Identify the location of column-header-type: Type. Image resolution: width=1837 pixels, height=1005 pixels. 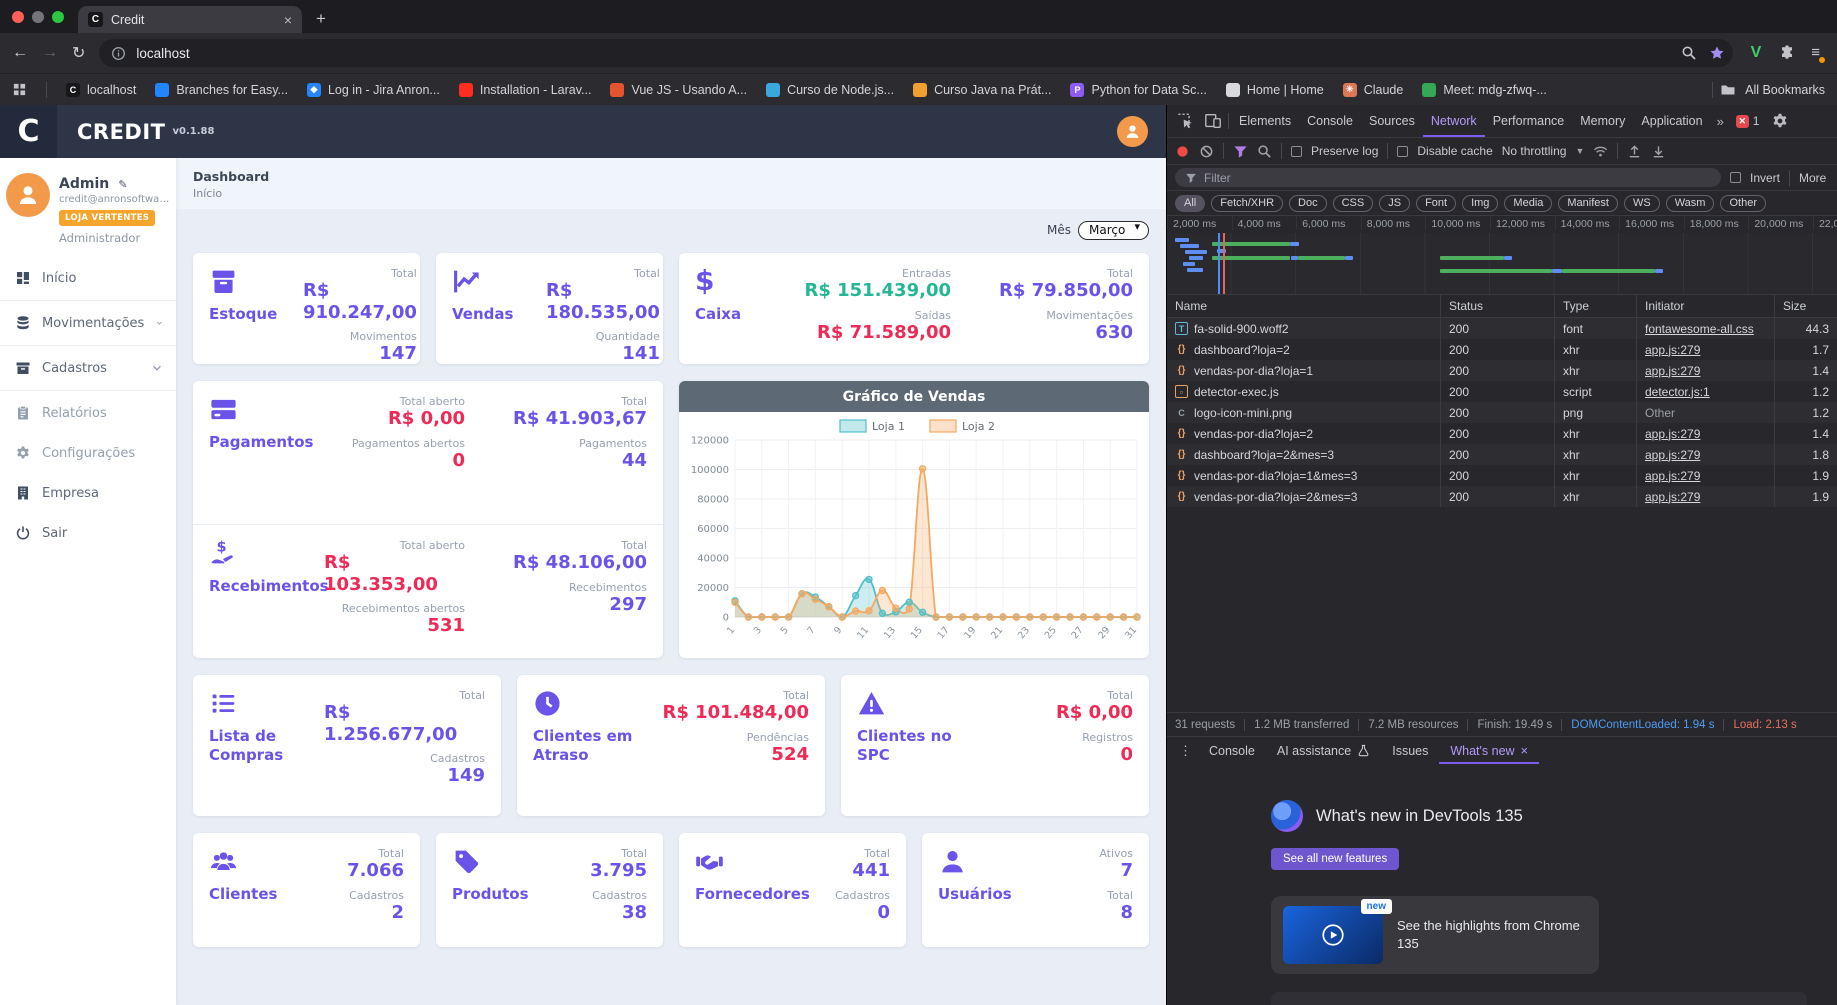
(1596, 306).